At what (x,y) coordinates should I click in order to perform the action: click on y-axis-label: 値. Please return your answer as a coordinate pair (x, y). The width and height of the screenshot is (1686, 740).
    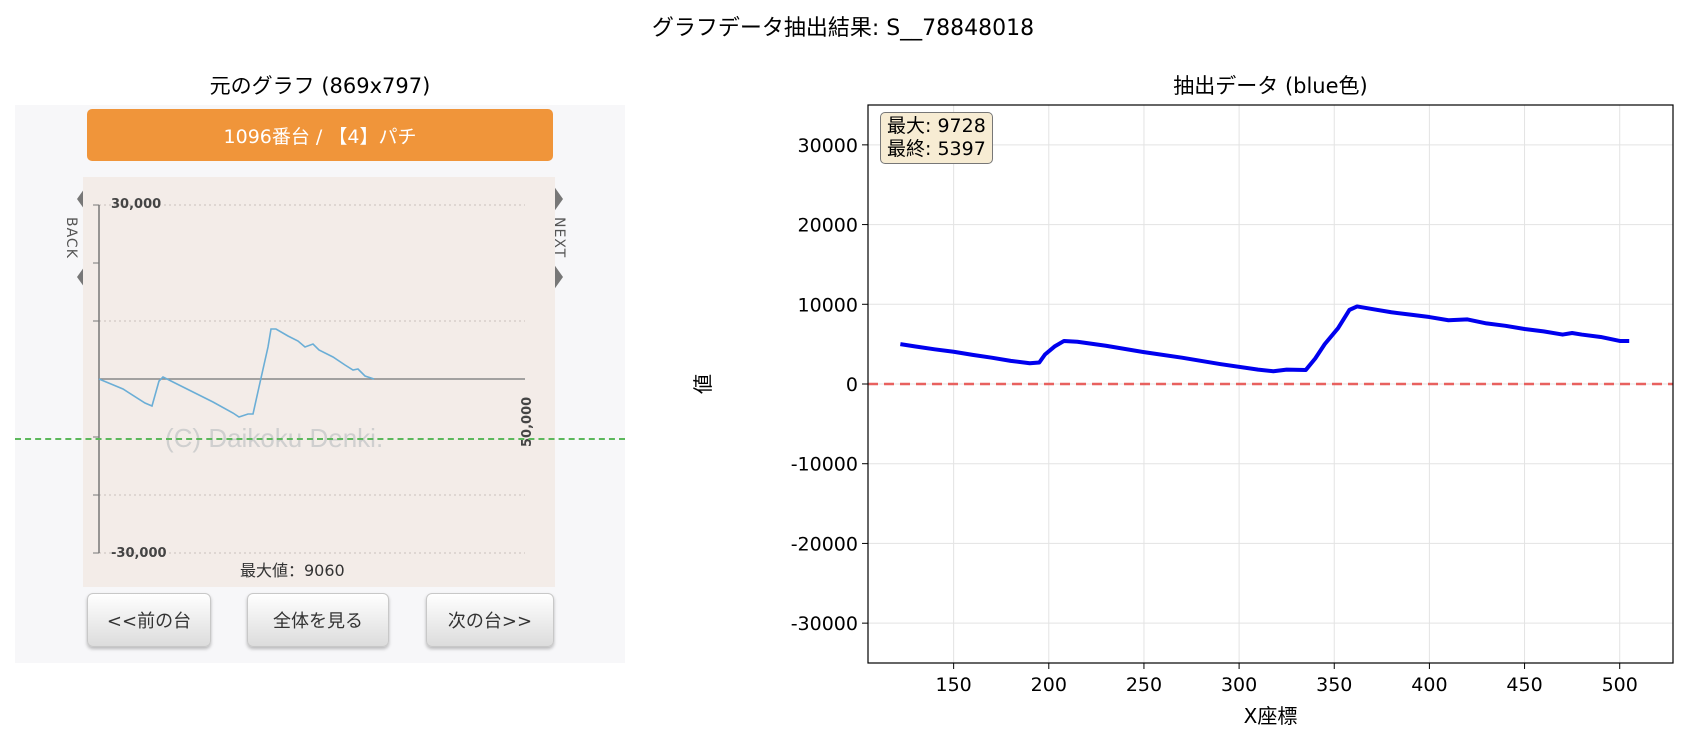
    Looking at the image, I should click on (703, 384).